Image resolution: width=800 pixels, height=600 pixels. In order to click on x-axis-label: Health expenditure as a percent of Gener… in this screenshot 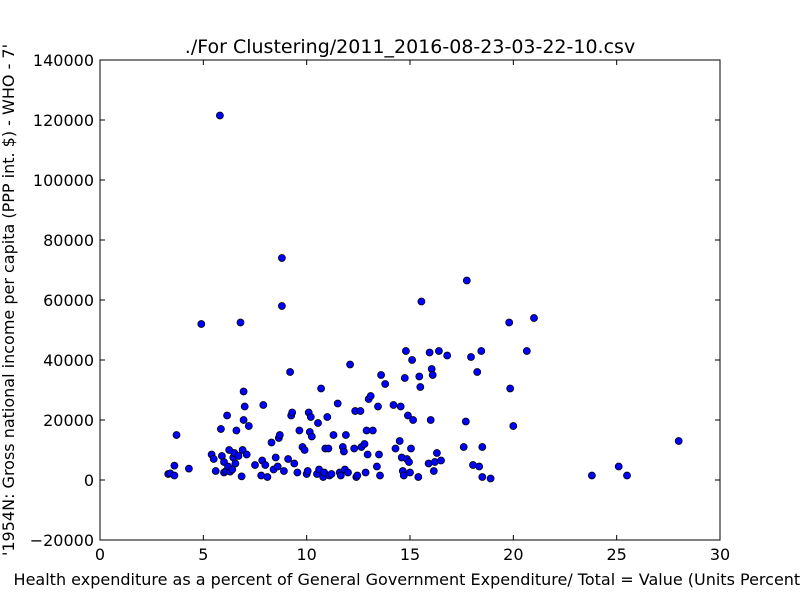, I will do `click(407, 579)`.